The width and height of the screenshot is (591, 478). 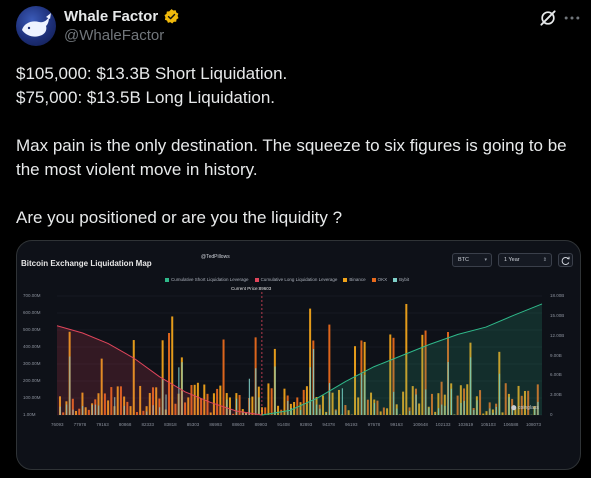 I want to click on x-axis-tick-label: 105103, so click(x=488, y=424).